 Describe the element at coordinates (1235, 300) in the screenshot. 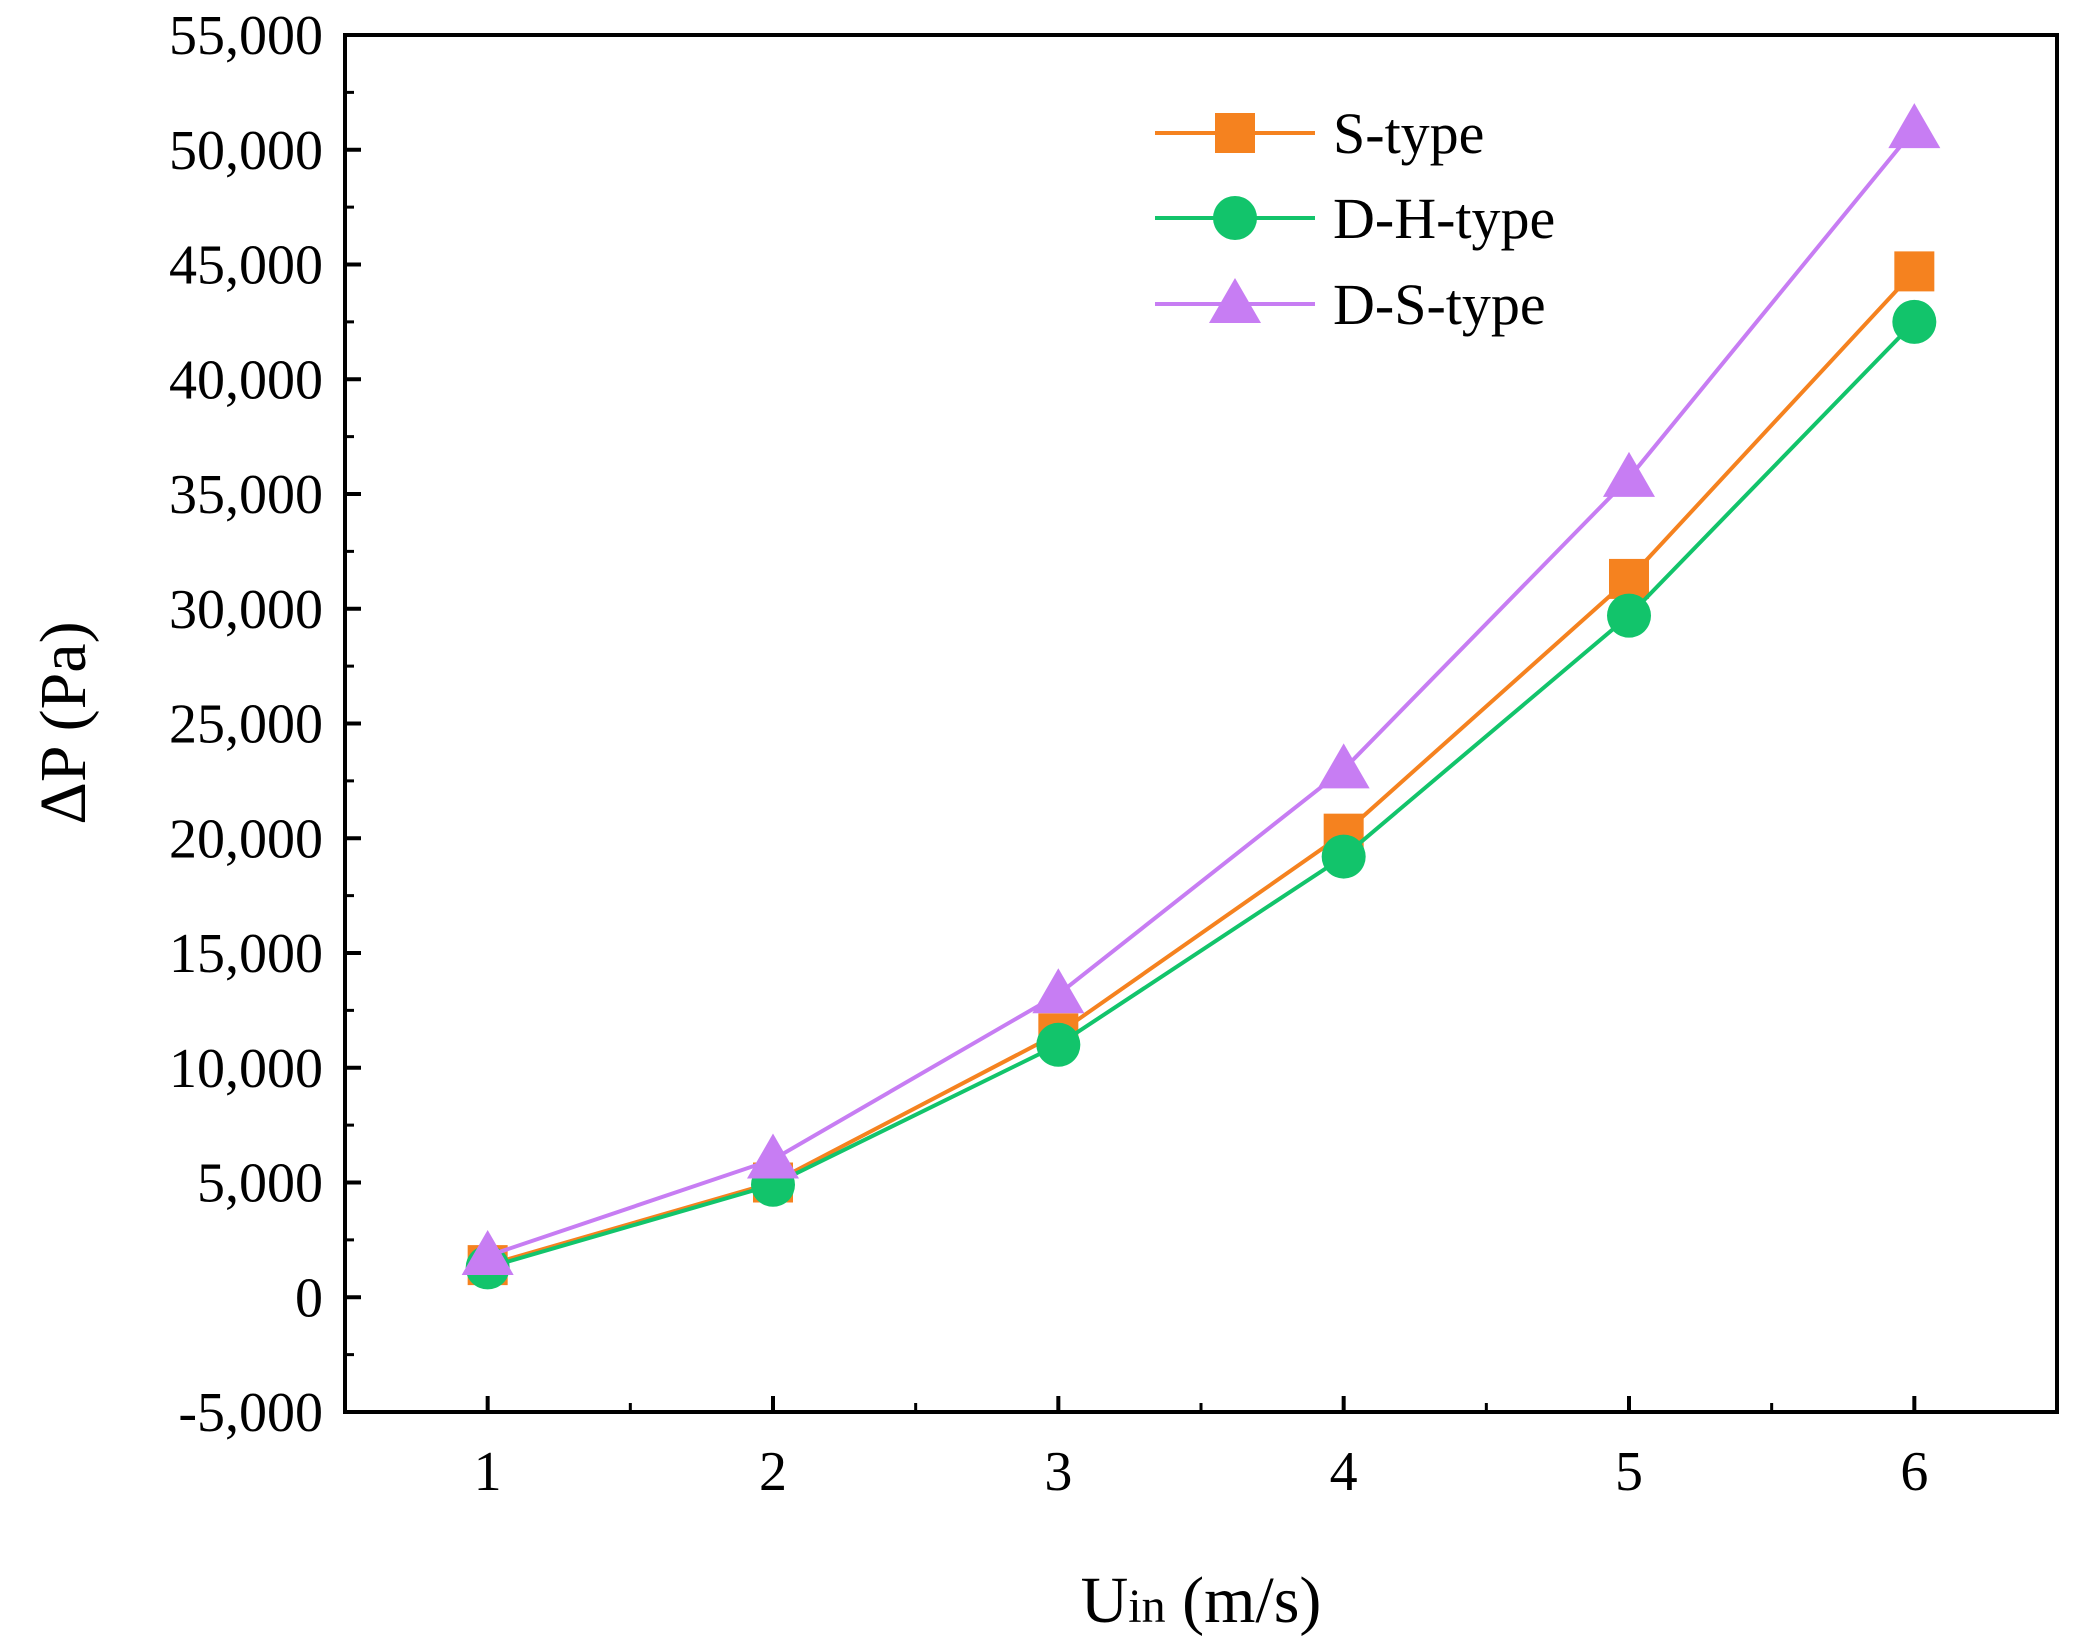

I see `legend-marker-d-s-type` at that location.